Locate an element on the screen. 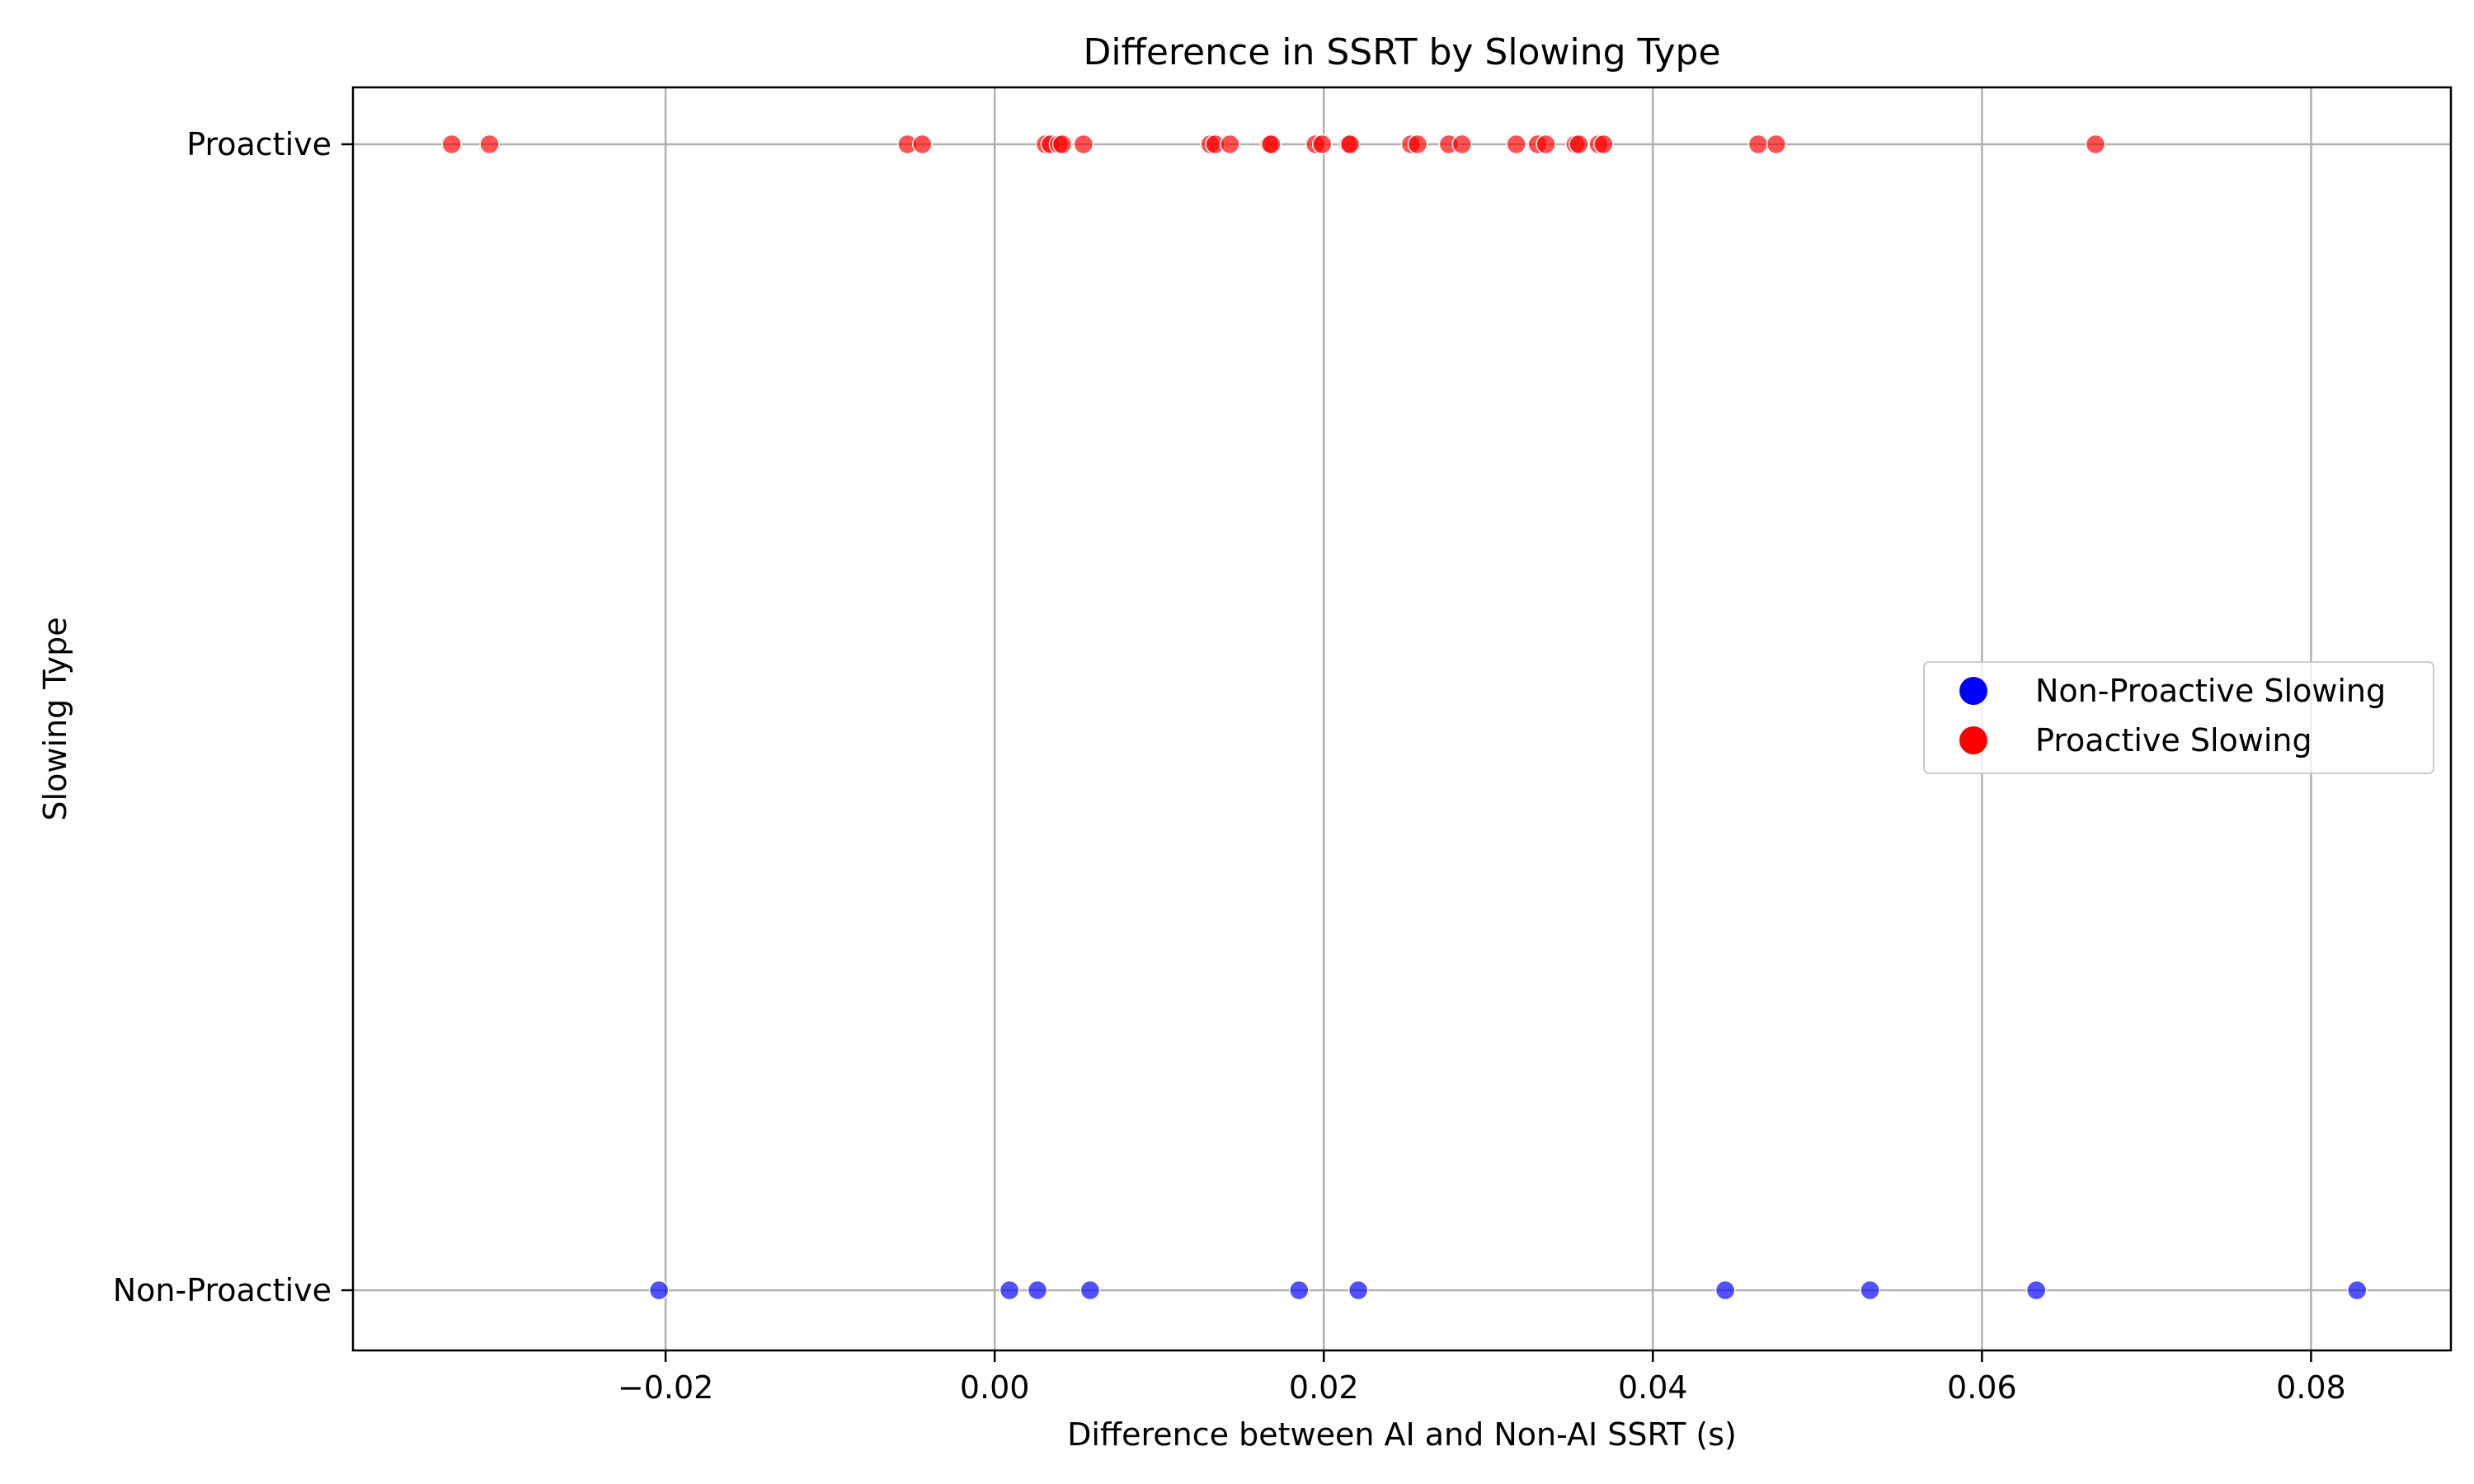  legend-label-proactive: Proactive Slowing is located at coordinates (2173, 740).